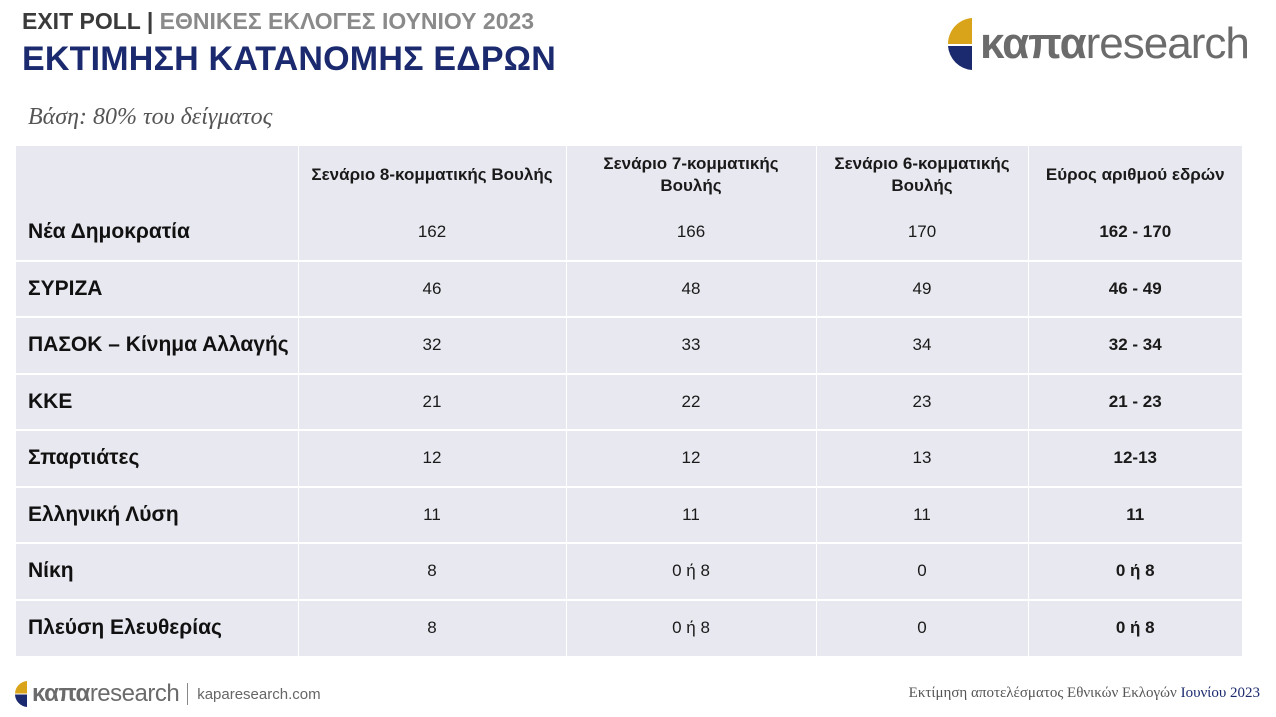 Image resolution: width=1276 pixels, height=717 pixels. Describe the element at coordinates (921, 288) in the screenshot. I see `seats-scenario-6: 49` at that location.